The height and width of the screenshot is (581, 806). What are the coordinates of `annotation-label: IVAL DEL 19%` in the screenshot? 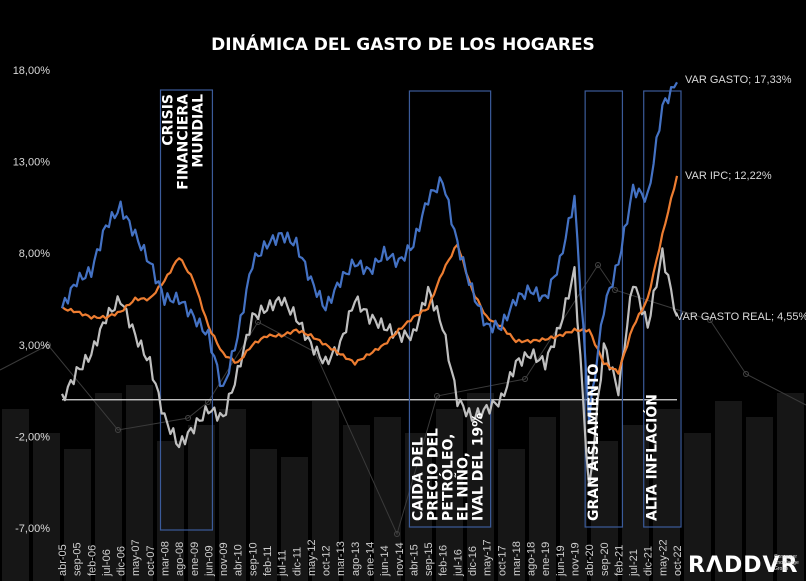 It's located at (478, 467).